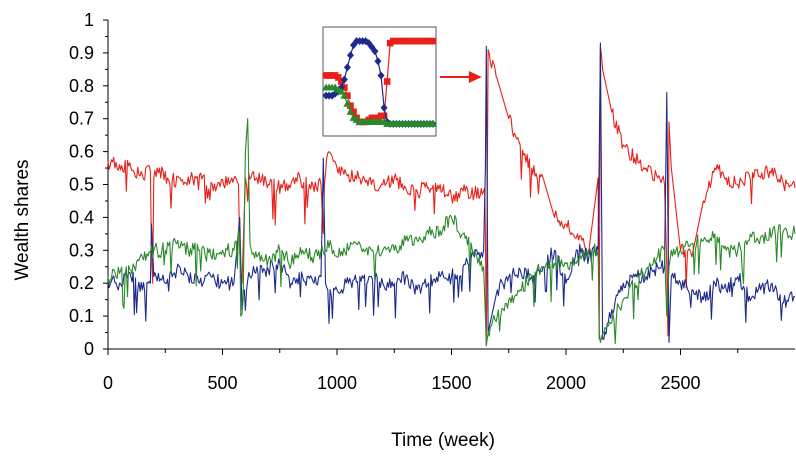 This screenshot has height=458, width=796. Describe the element at coordinates (81, 316) in the screenshot. I see `y-tick-label: 0.1` at that location.